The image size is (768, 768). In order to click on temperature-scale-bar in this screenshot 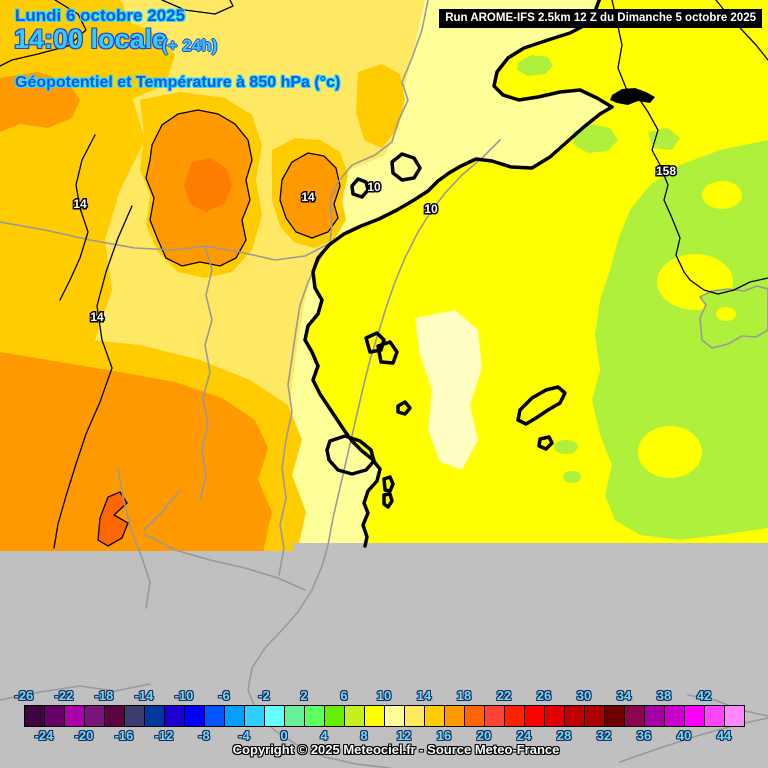, I will do `click(384, 716)`.